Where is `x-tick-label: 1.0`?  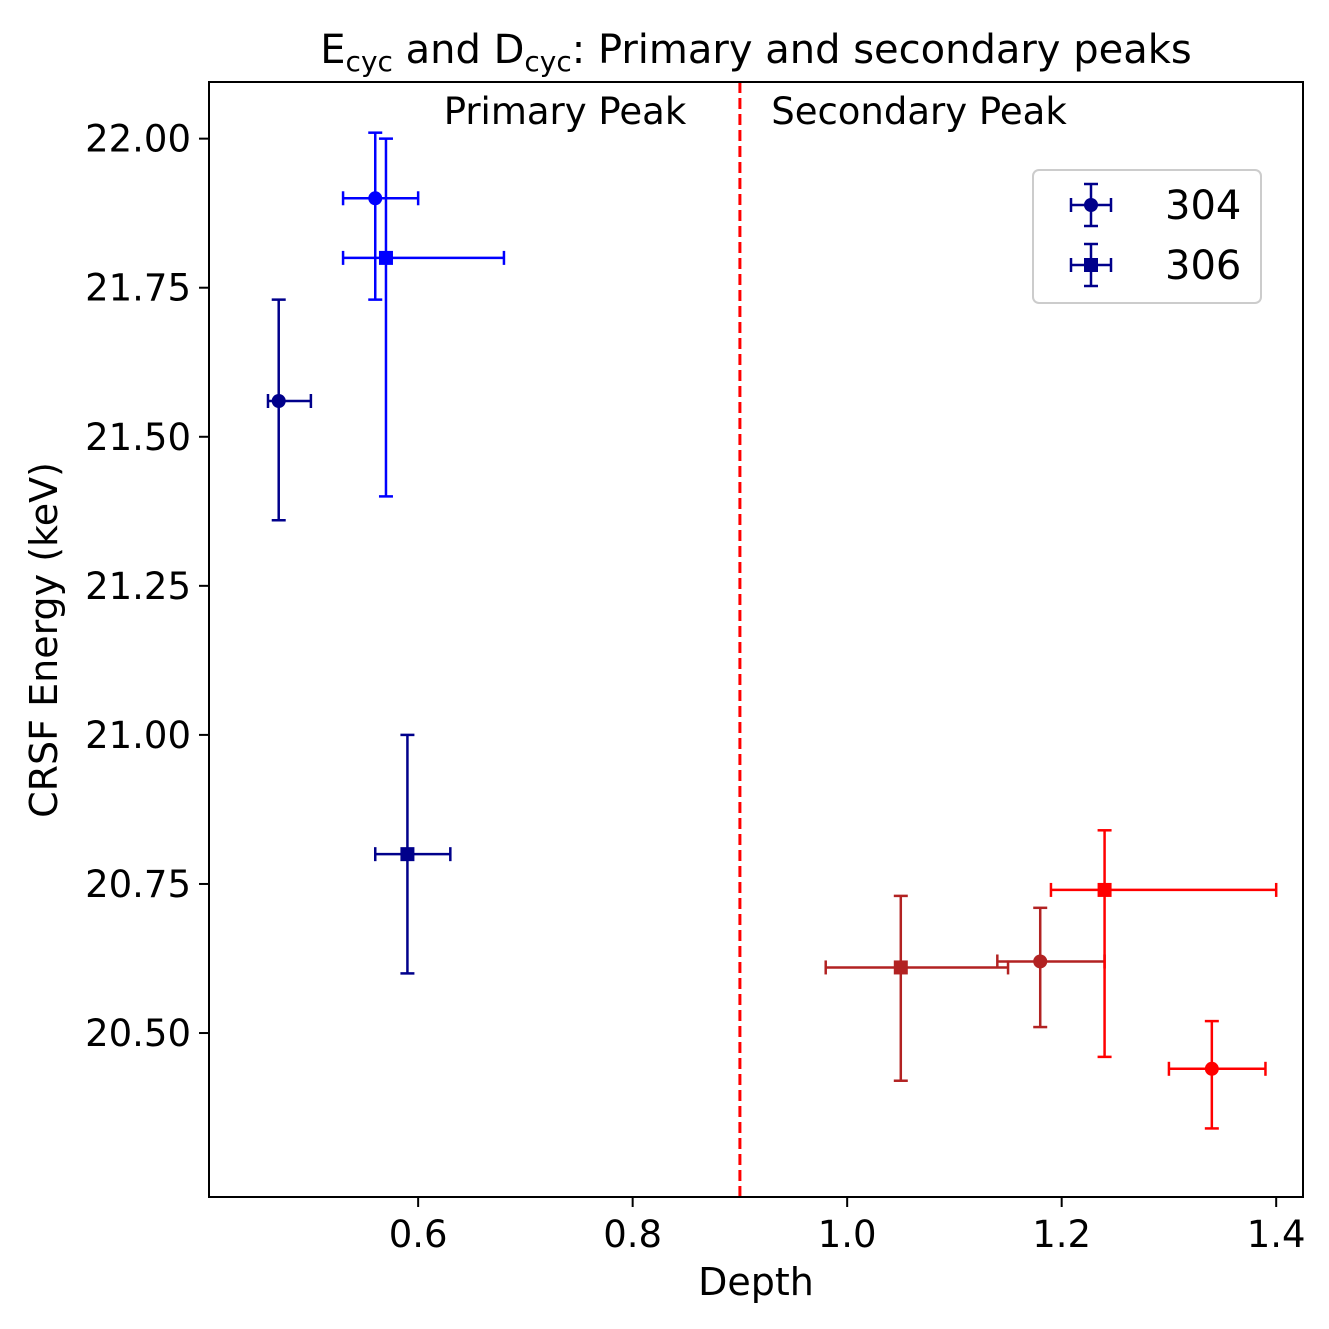
x-tick-label: 1.0 is located at coordinates (847, 1234).